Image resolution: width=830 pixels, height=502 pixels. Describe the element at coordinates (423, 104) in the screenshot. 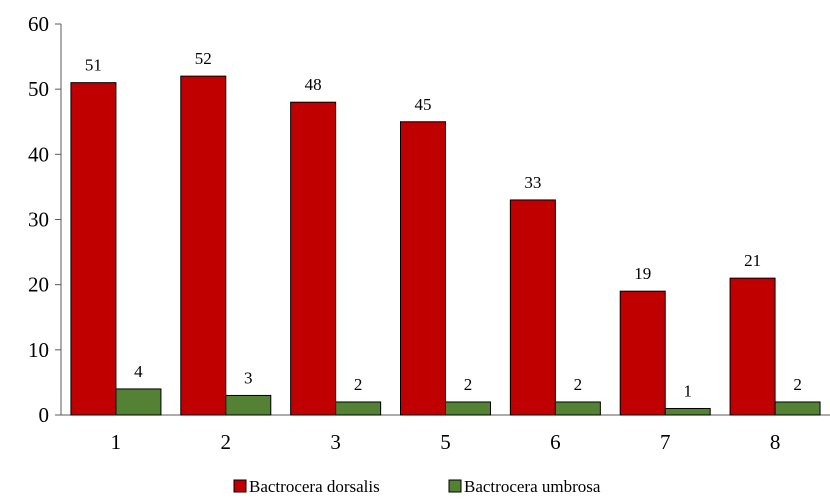

I see `data-label: 45` at that location.